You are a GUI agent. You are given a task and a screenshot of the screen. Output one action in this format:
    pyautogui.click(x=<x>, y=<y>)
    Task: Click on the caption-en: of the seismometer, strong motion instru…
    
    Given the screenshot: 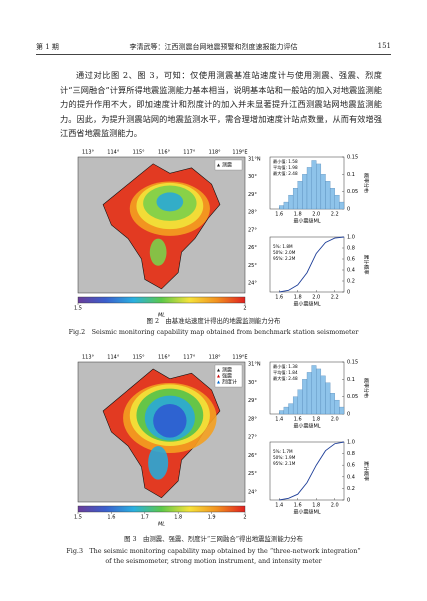 What is the action you would take?
    pyautogui.click(x=213, y=561)
    